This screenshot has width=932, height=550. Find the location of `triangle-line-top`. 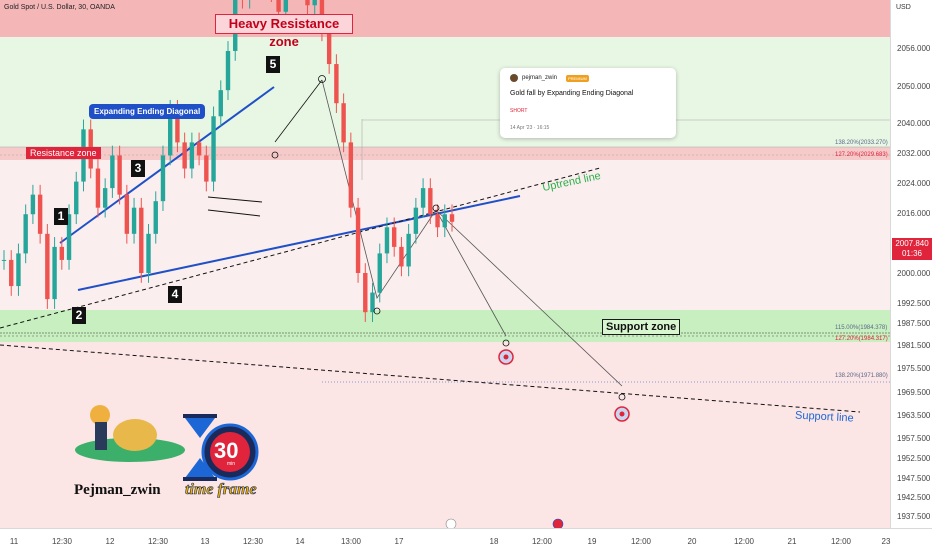

triangle-line-top is located at coordinates (234, 213).